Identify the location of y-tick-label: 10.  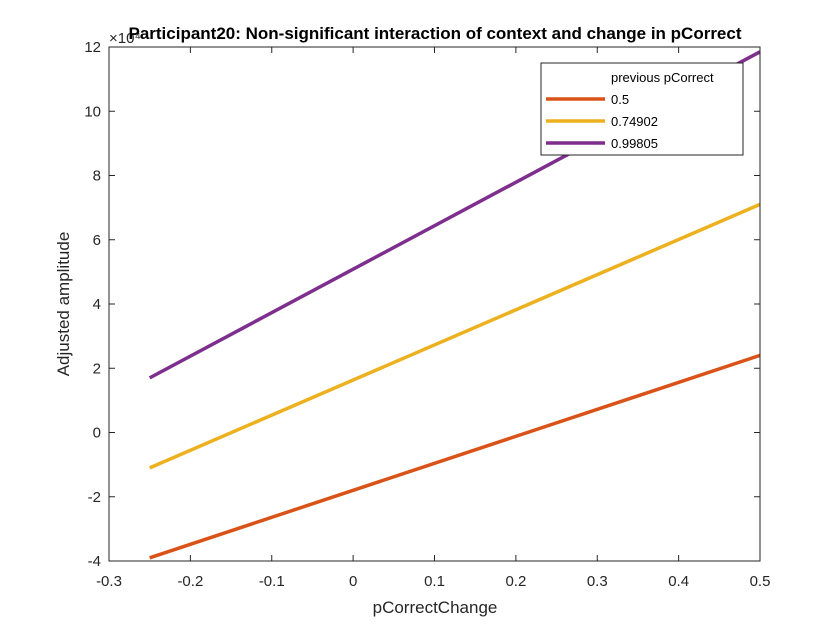
(92, 111).